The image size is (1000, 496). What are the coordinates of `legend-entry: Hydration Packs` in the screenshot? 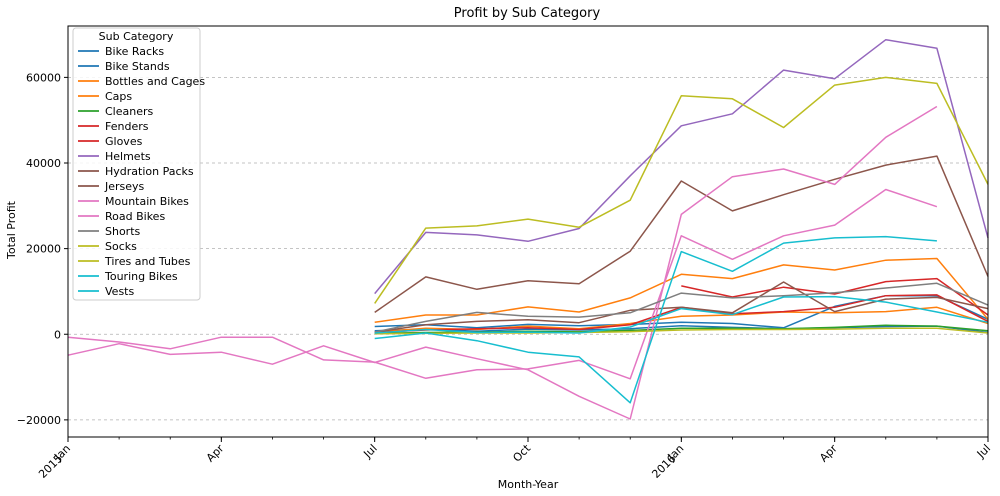 It's located at (149, 171).